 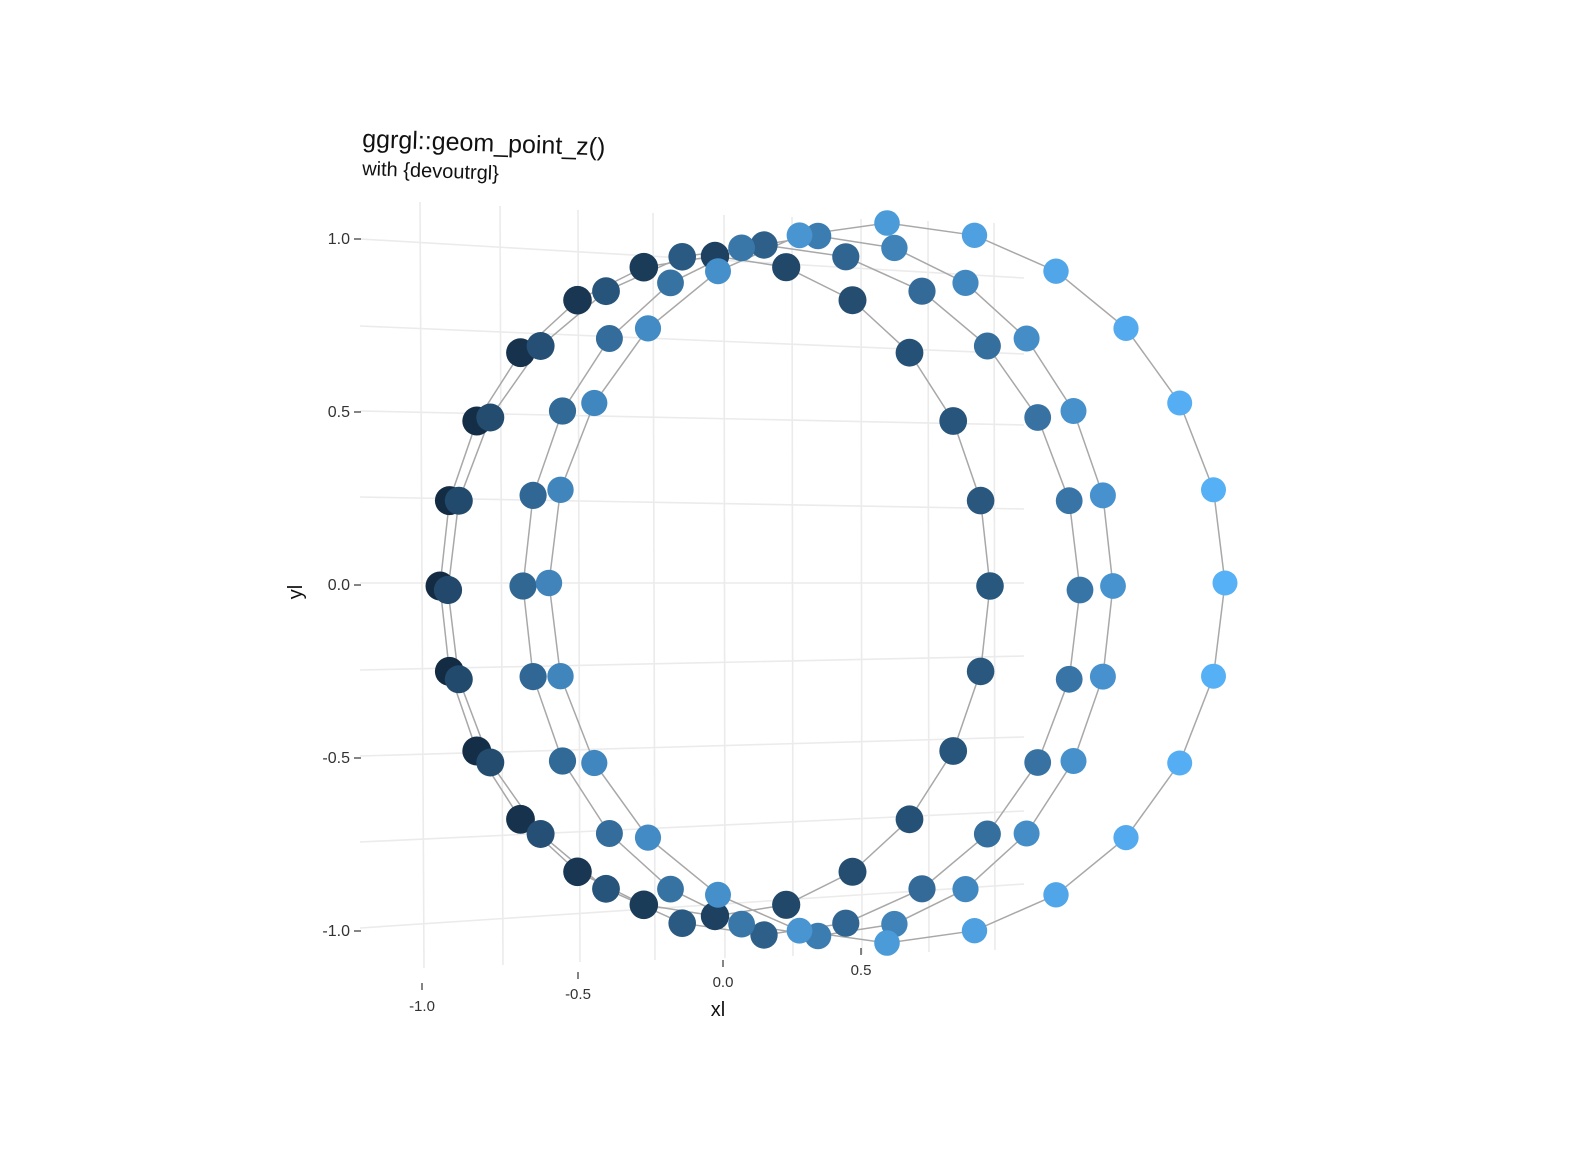 I want to click on y-axis-label: yl, so click(x=296, y=592).